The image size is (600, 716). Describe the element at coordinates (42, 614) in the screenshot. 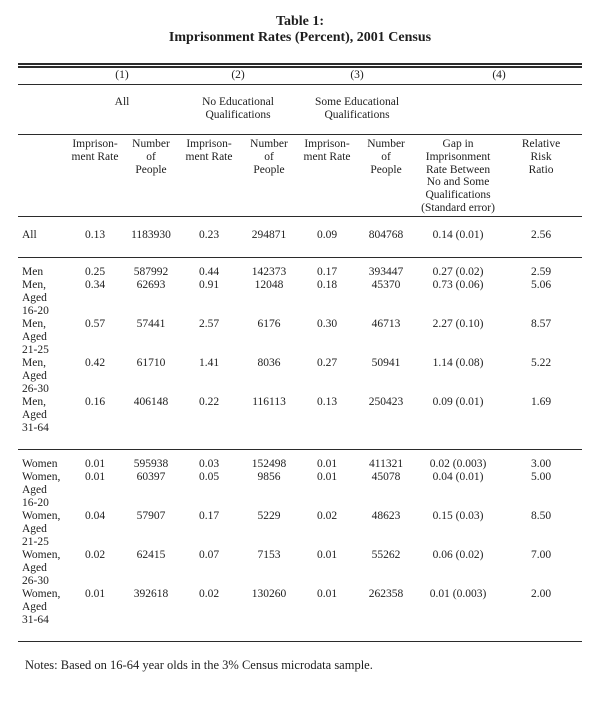

I see `row-label: Women, Aged 31-64` at that location.